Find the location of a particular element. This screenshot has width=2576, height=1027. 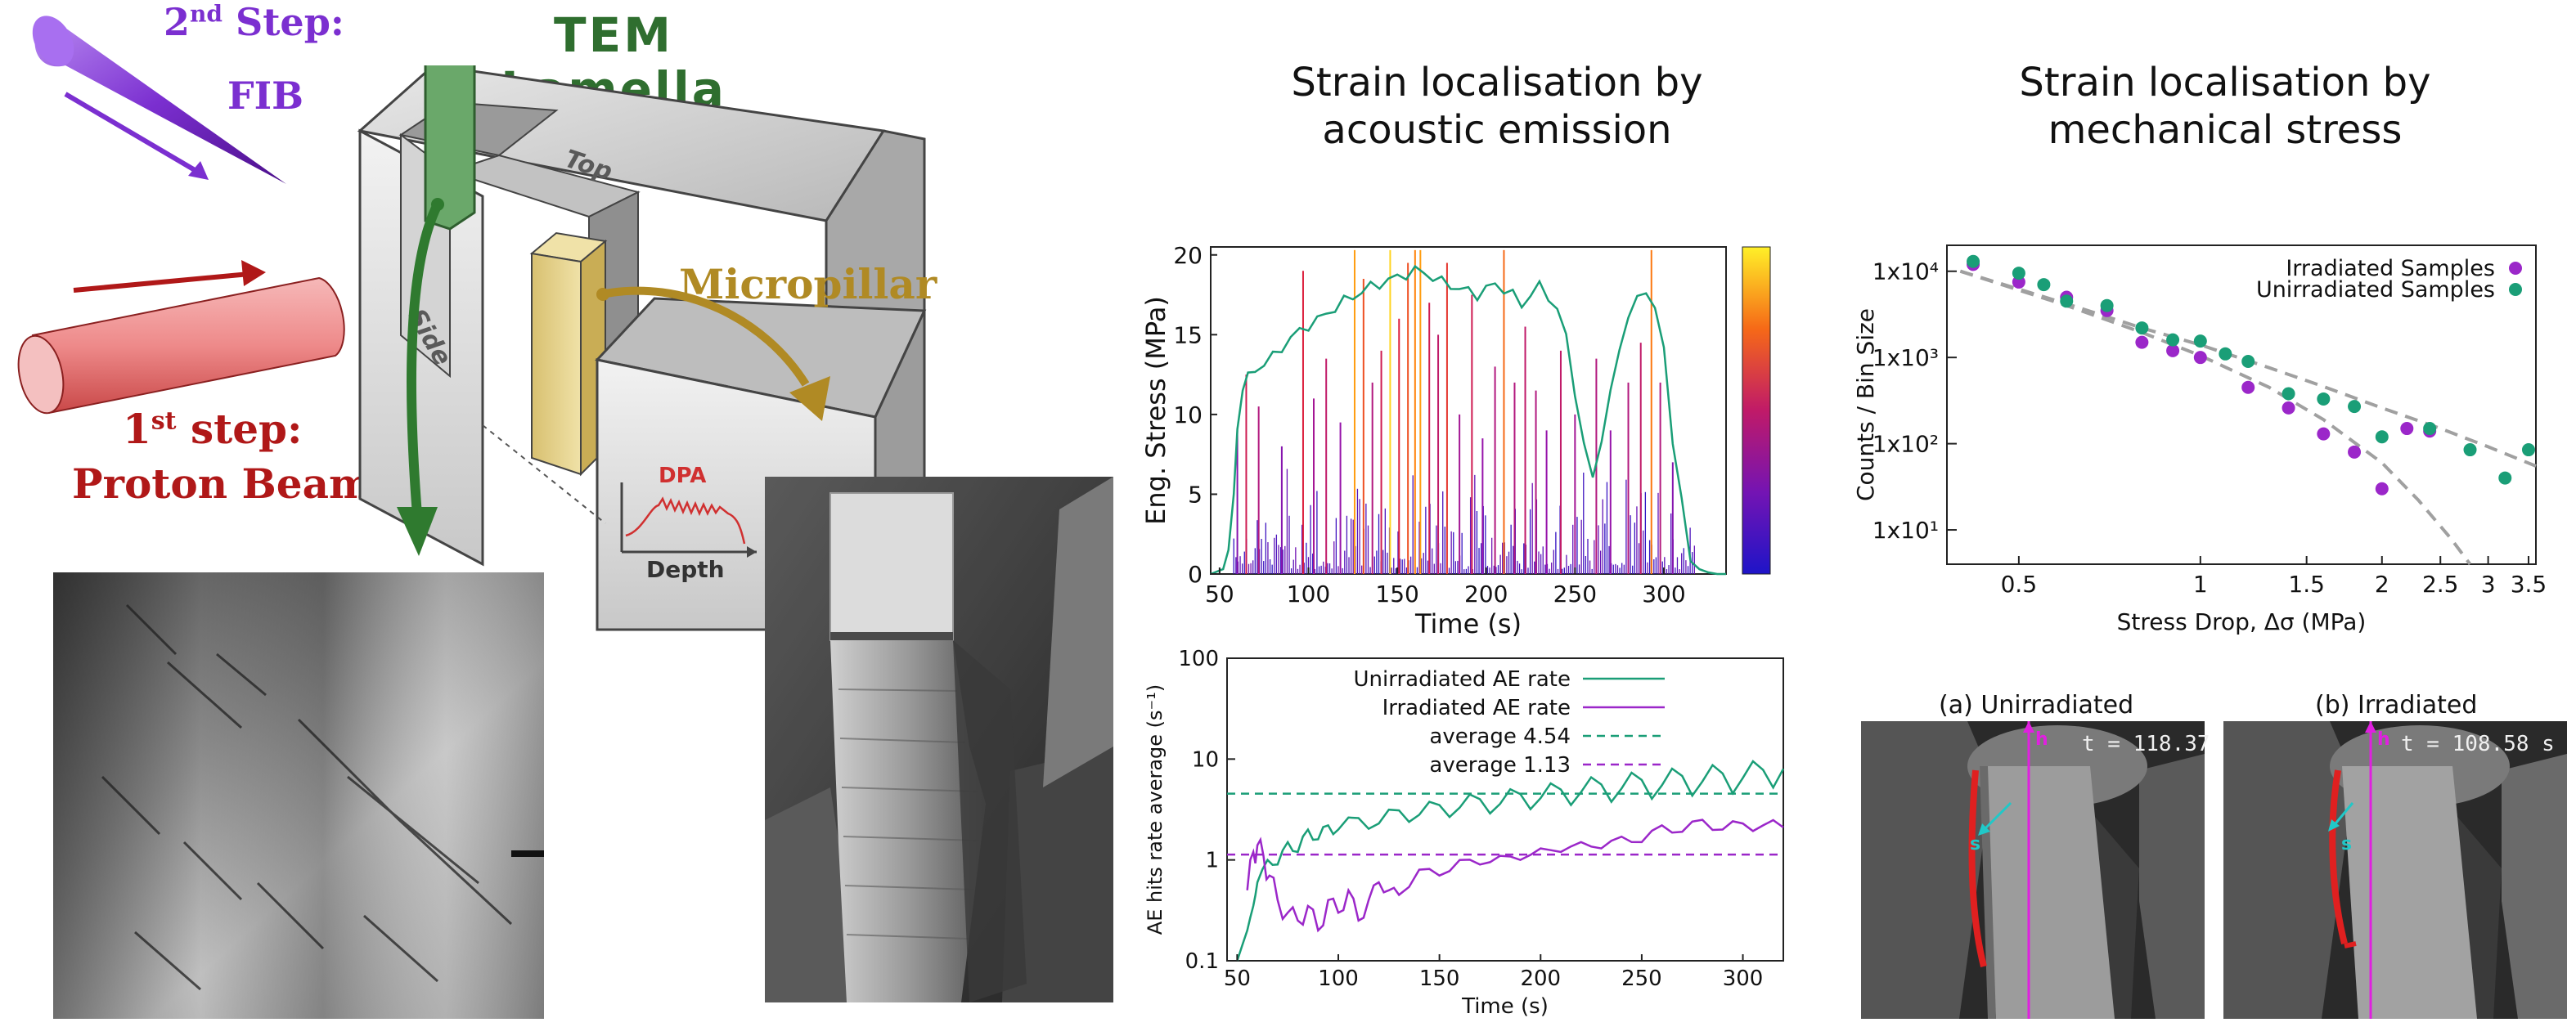

dpa-label: DPA is located at coordinates (683, 476).